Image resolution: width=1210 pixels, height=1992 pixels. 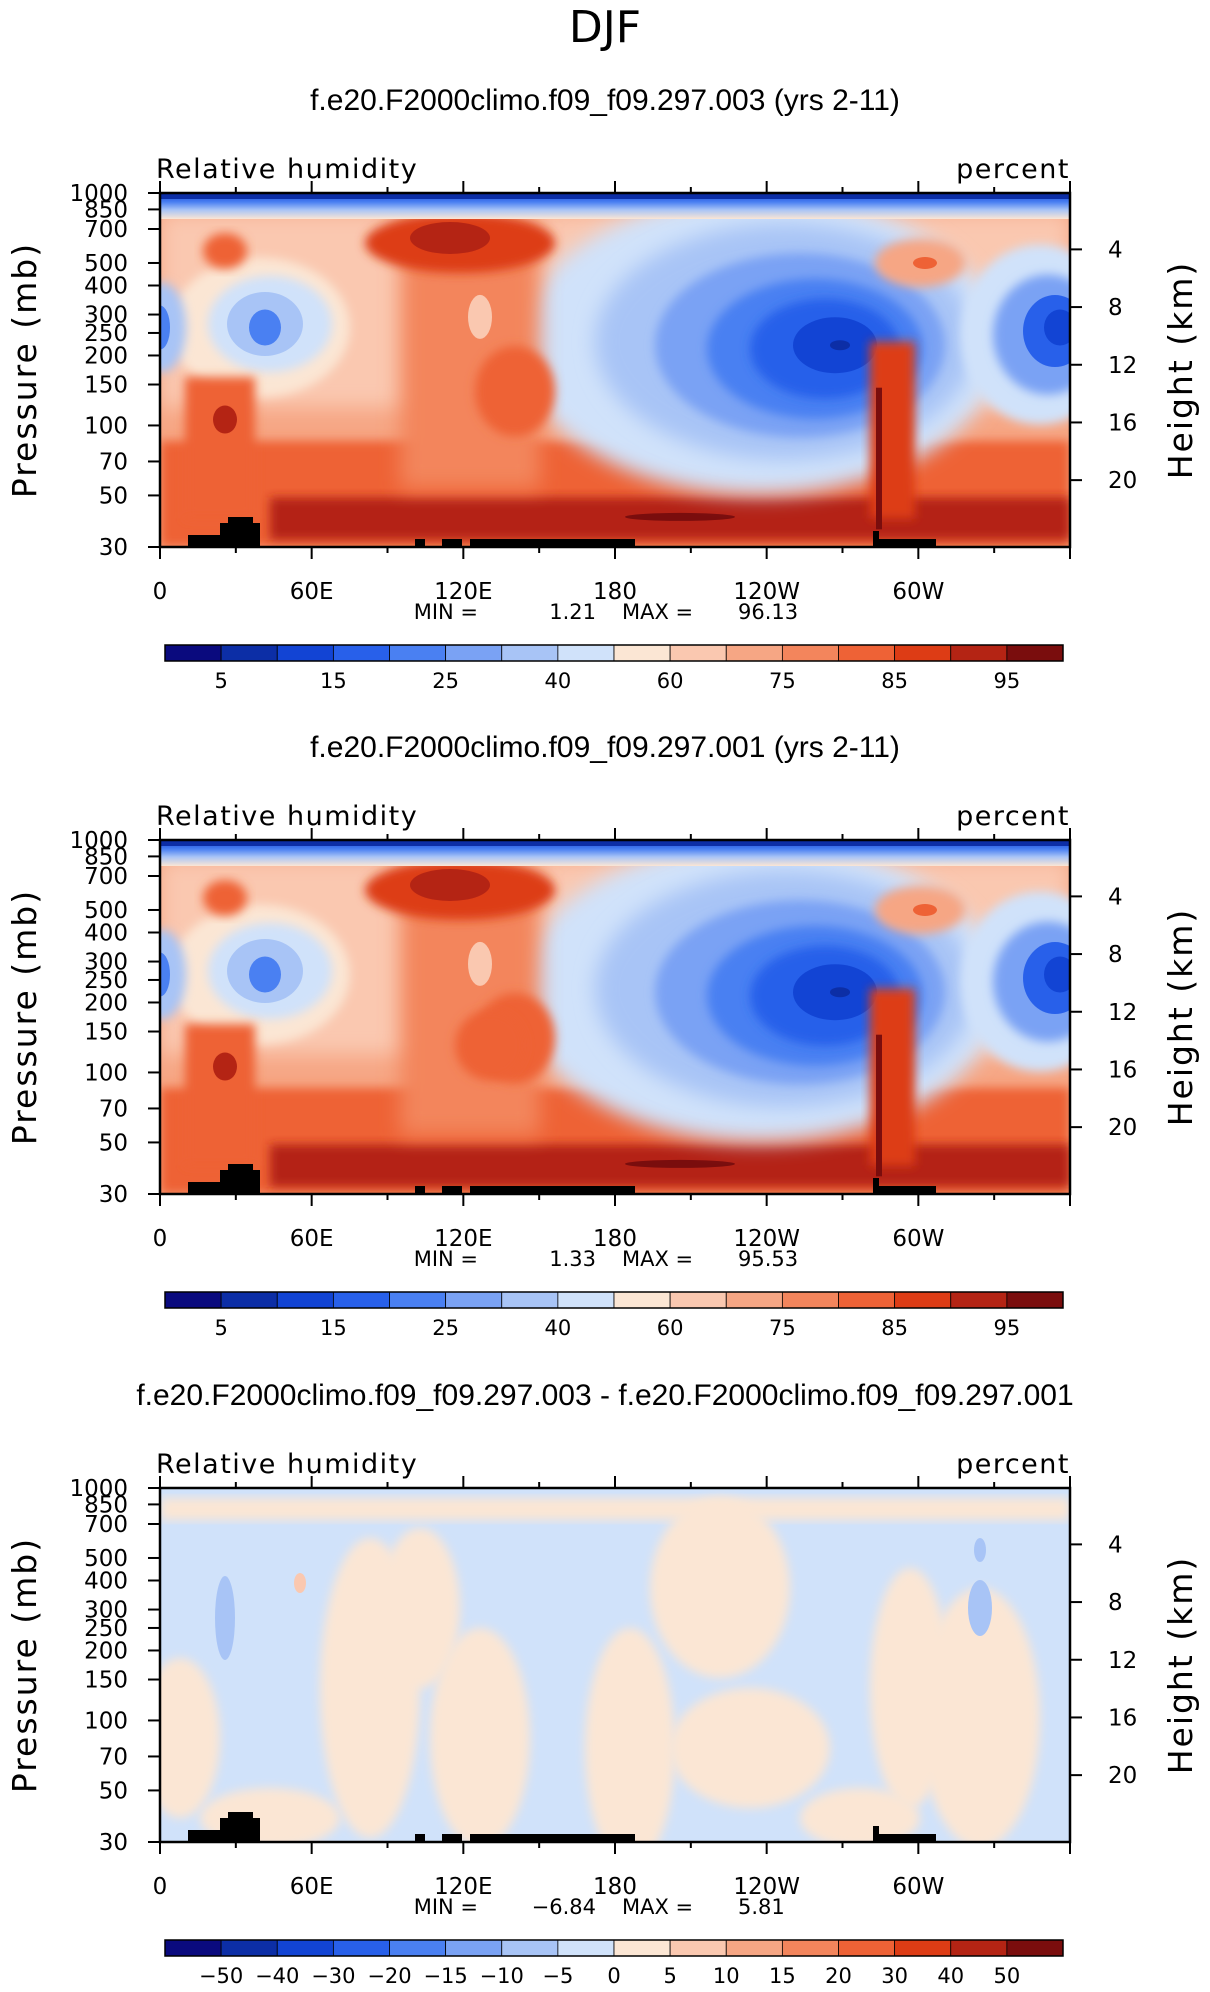 I want to click on colorbar-label: −10, so click(x=502, y=1975).